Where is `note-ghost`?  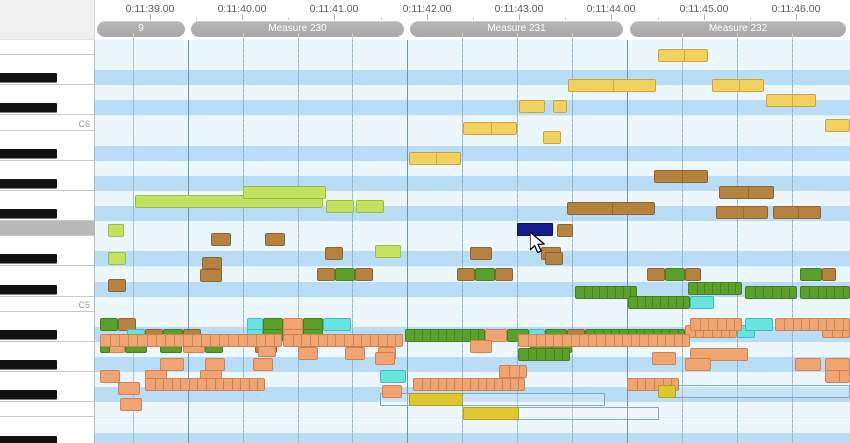 note-ghost is located at coordinates (755, 392).